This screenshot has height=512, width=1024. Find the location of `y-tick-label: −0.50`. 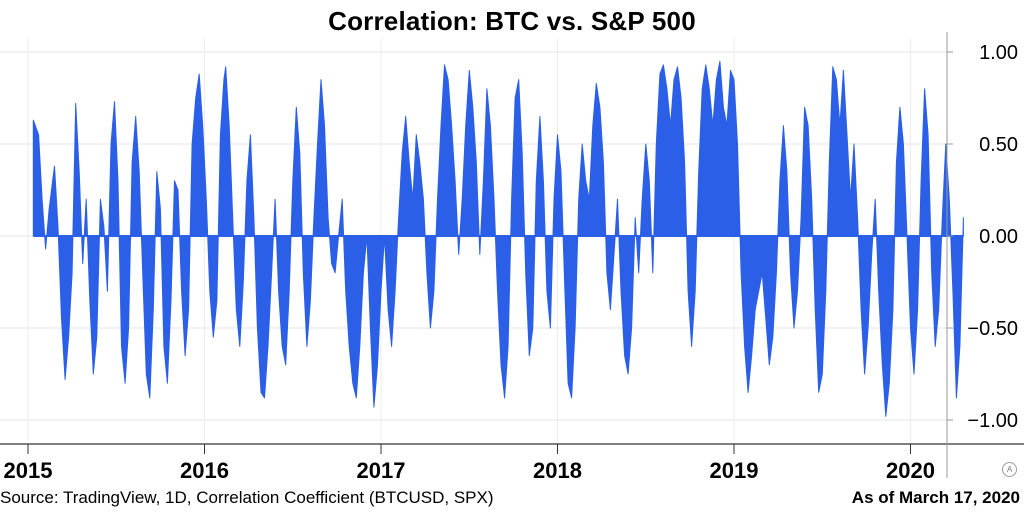

y-tick-label: −0.50 is located at coordinates (992, 329).